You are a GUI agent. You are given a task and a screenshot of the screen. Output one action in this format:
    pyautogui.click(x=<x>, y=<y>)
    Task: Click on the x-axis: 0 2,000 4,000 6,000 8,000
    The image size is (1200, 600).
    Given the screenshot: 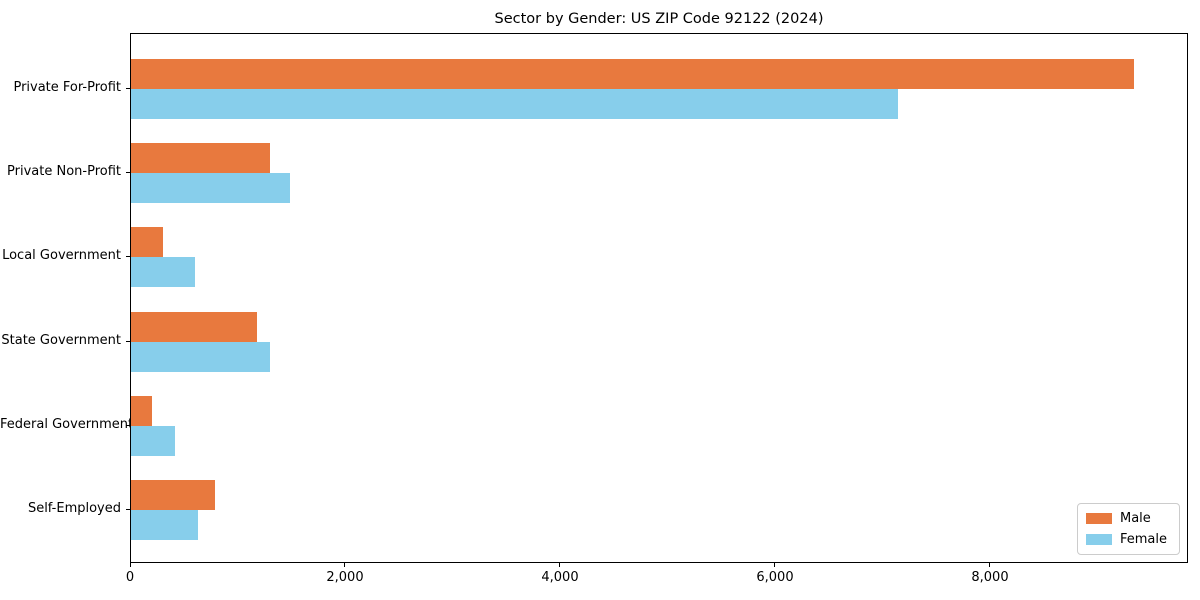 What is the action you would take?
    pyautogui.click(x=657, y=578)
    